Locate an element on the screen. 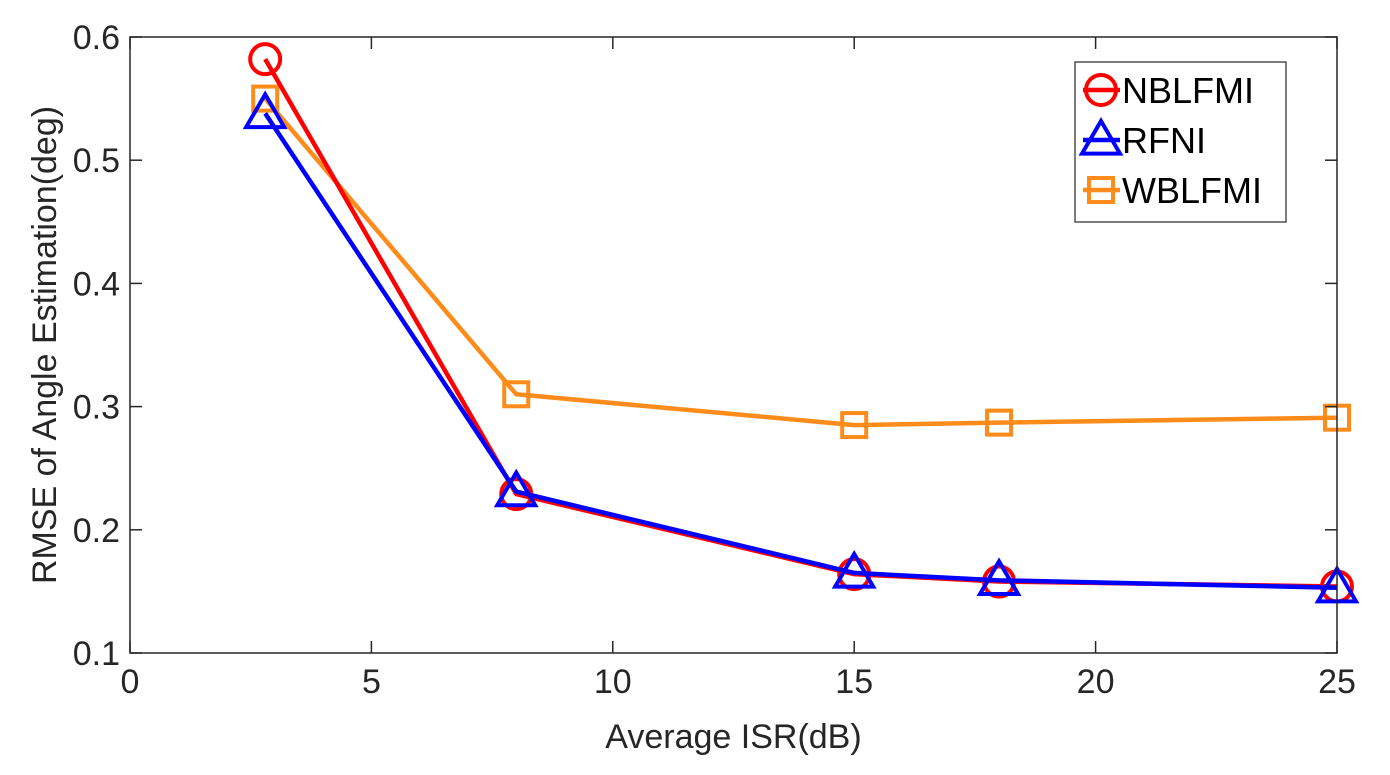  x-tick-label: 25 is located at coordinates (1337, 682).